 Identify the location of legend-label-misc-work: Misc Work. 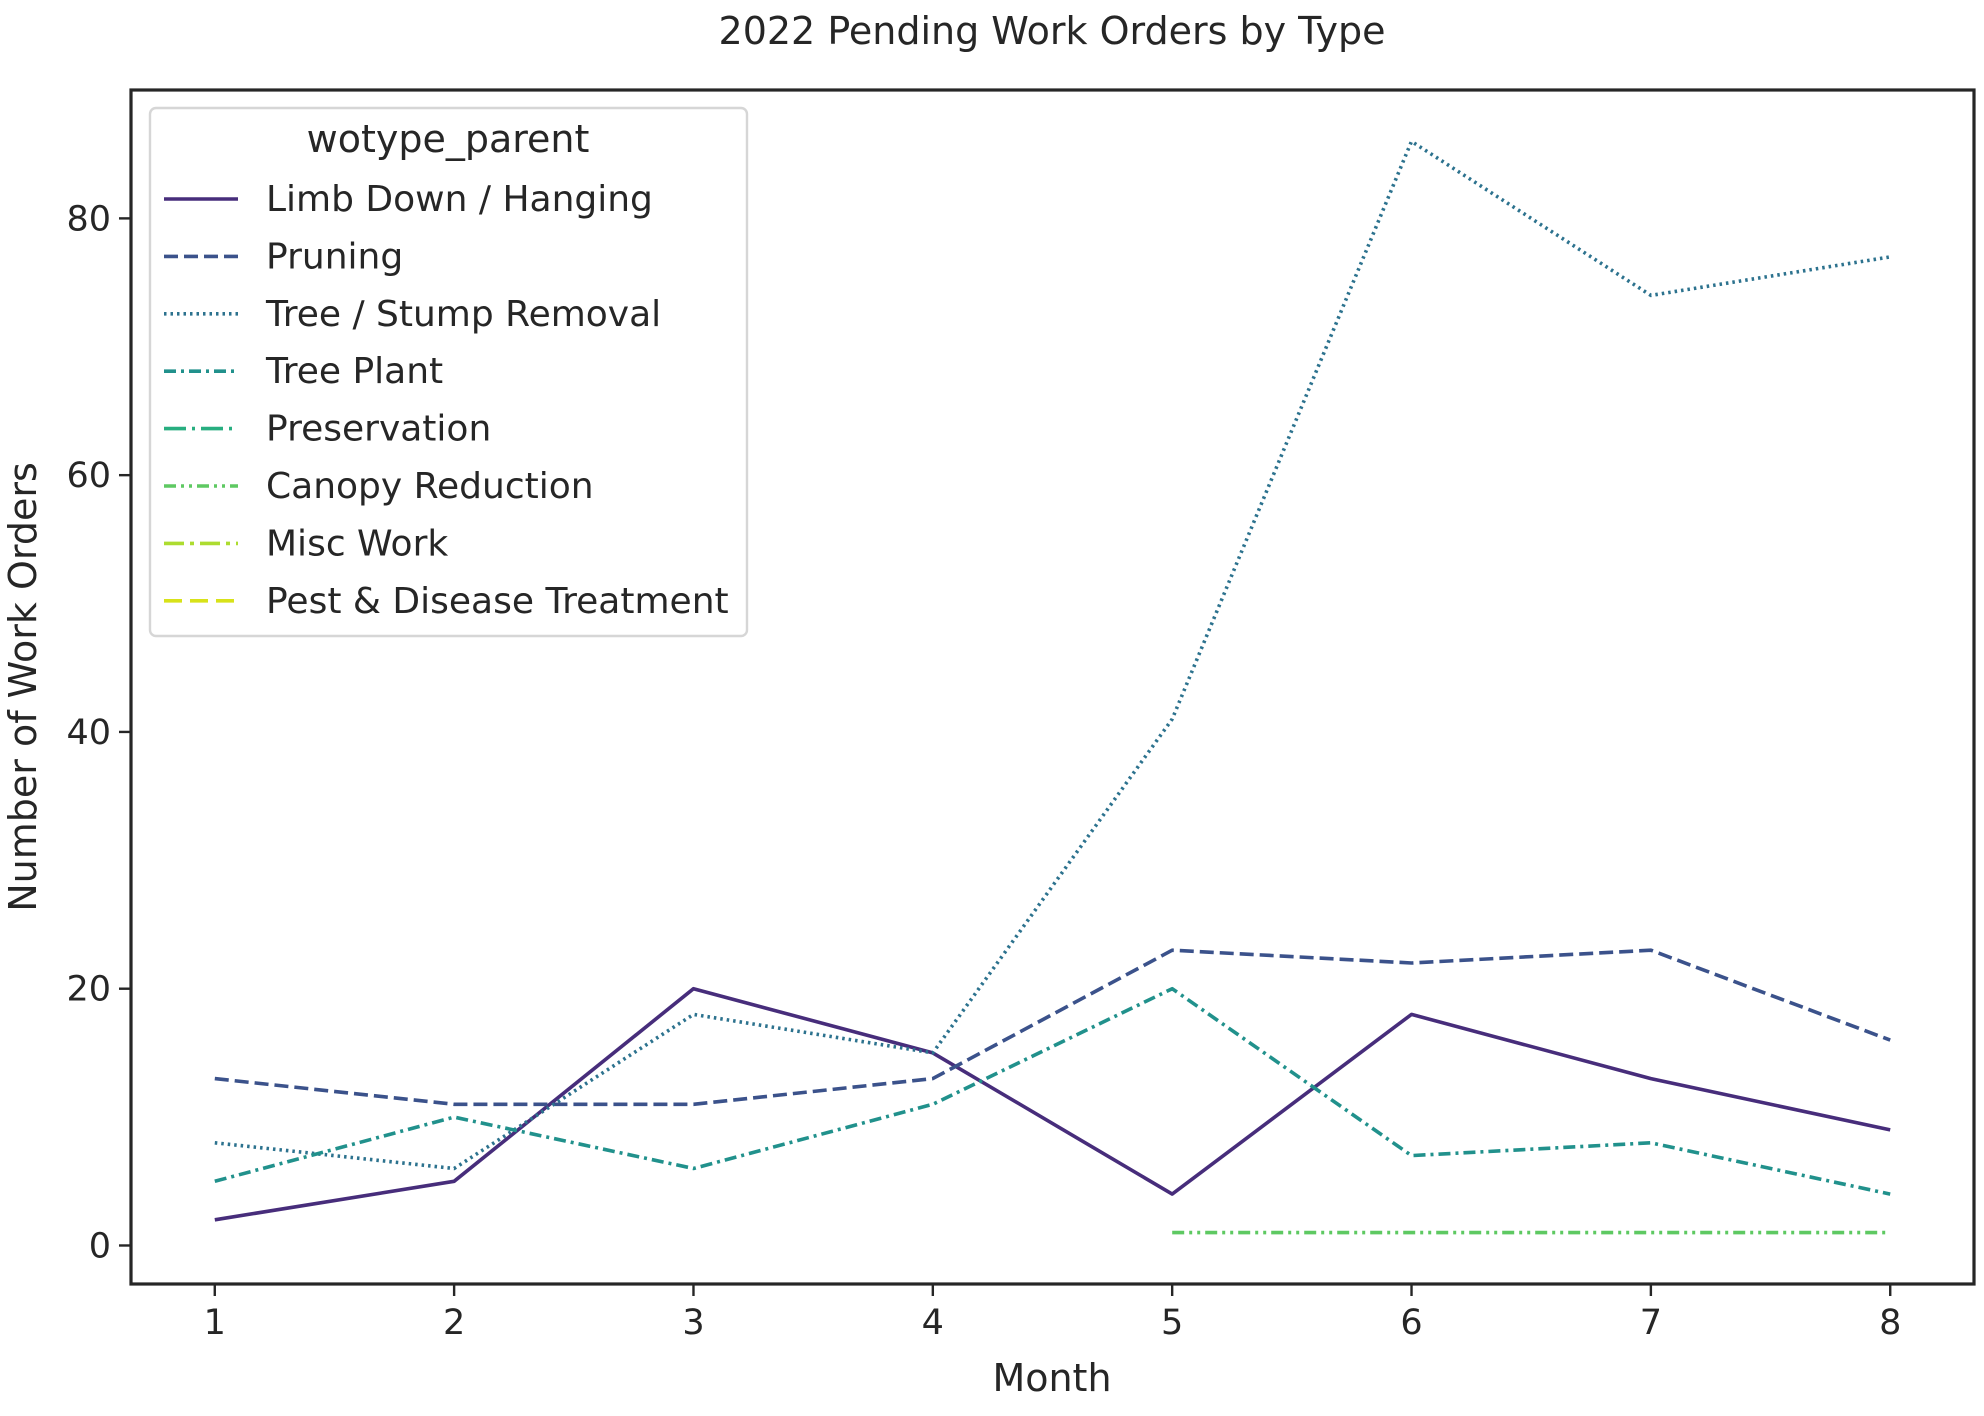
(357, 543).